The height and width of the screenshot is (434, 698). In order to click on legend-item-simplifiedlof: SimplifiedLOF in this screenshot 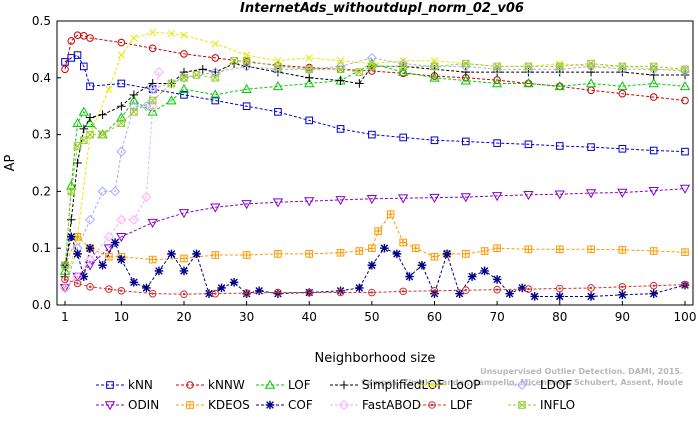, I will do `click(387, 385)`.